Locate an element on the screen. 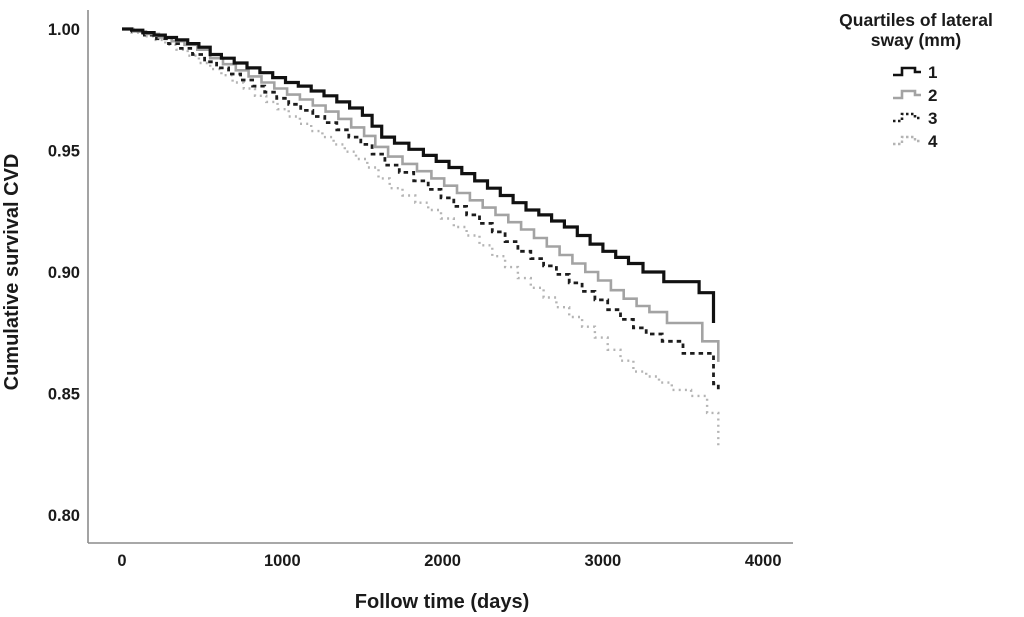  legend-item-label: 1 is located at coordinates (932, 72).